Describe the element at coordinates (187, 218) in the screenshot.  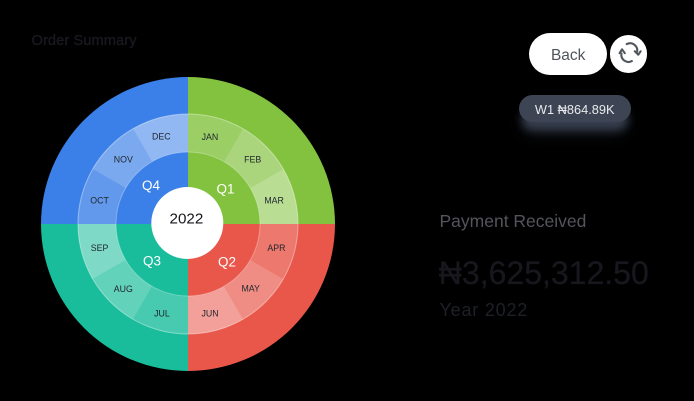
I see `svg-text: 2022` at that location.